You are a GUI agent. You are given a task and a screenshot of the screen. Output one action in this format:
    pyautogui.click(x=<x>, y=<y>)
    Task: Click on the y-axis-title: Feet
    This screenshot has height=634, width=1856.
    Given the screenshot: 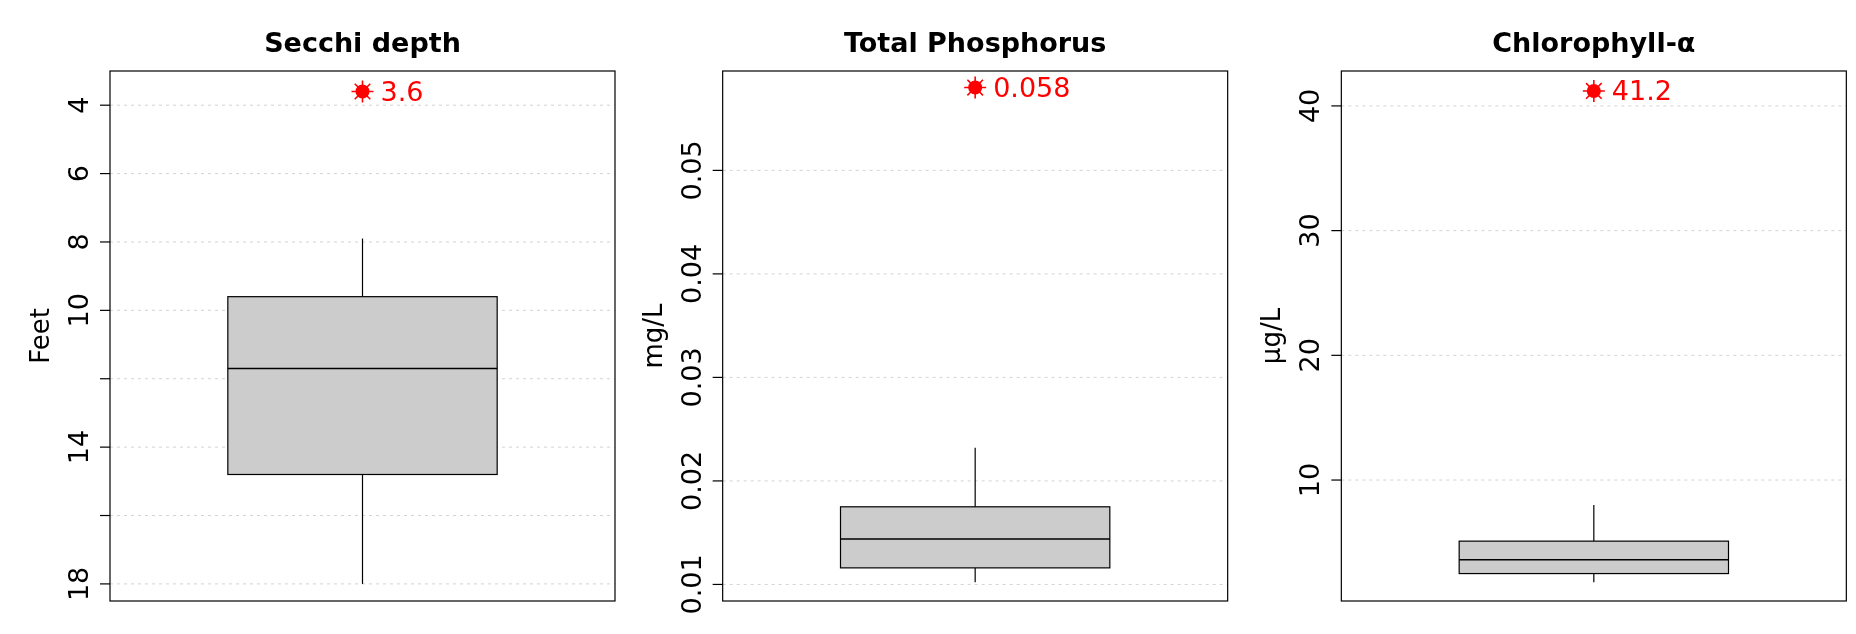 What is the action you would take?
    pyautogui.click(x=40, y=336)
    